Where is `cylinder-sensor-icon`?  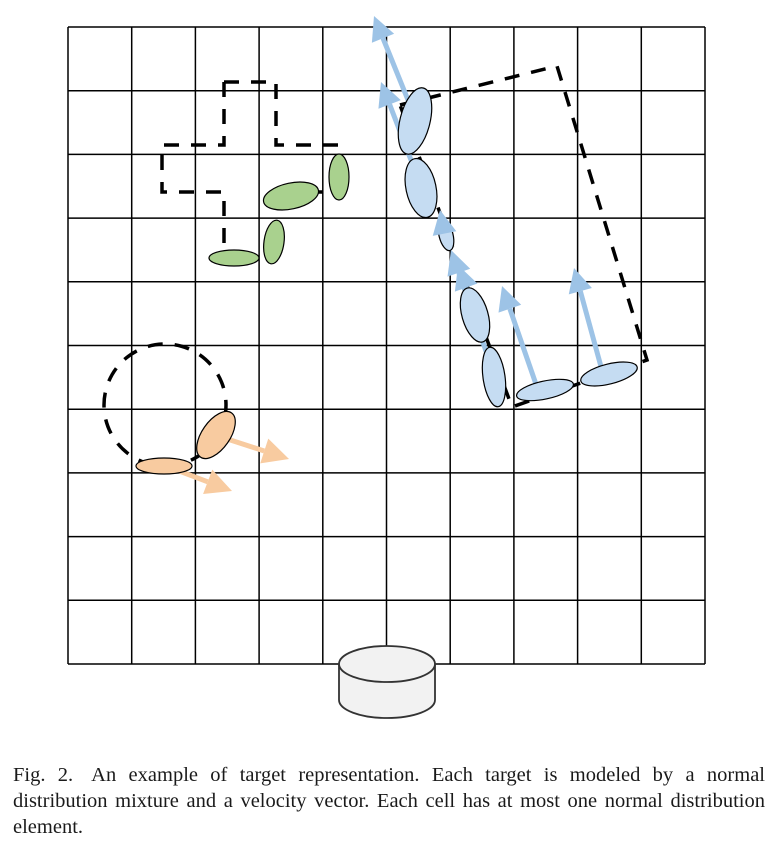 cylinder-sensor-icon is located at coordinates (387, 682).